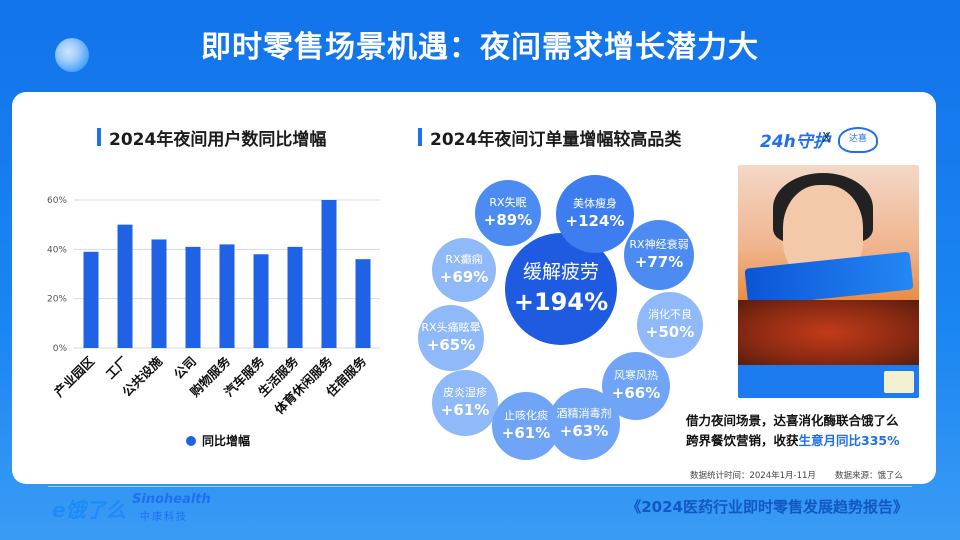  What do you see at coordinates (465, 392) in the screenshot?
I see `bubble-label: 皮炎湿疹` at bounding box center [465, 392].